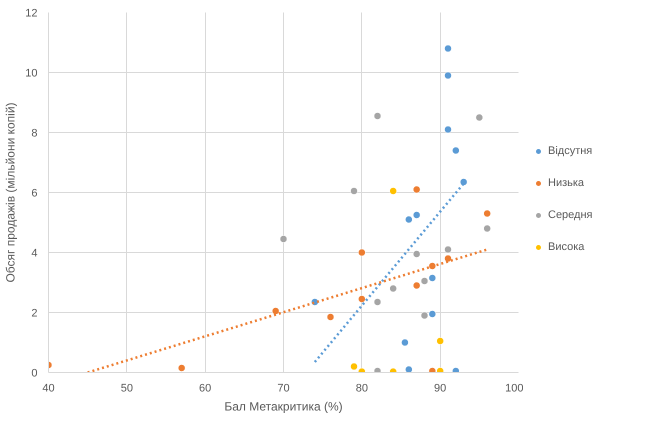  Describe the element at coordinates (566, 183) in the screenshot. I see `legend-label: Низька` at that location.